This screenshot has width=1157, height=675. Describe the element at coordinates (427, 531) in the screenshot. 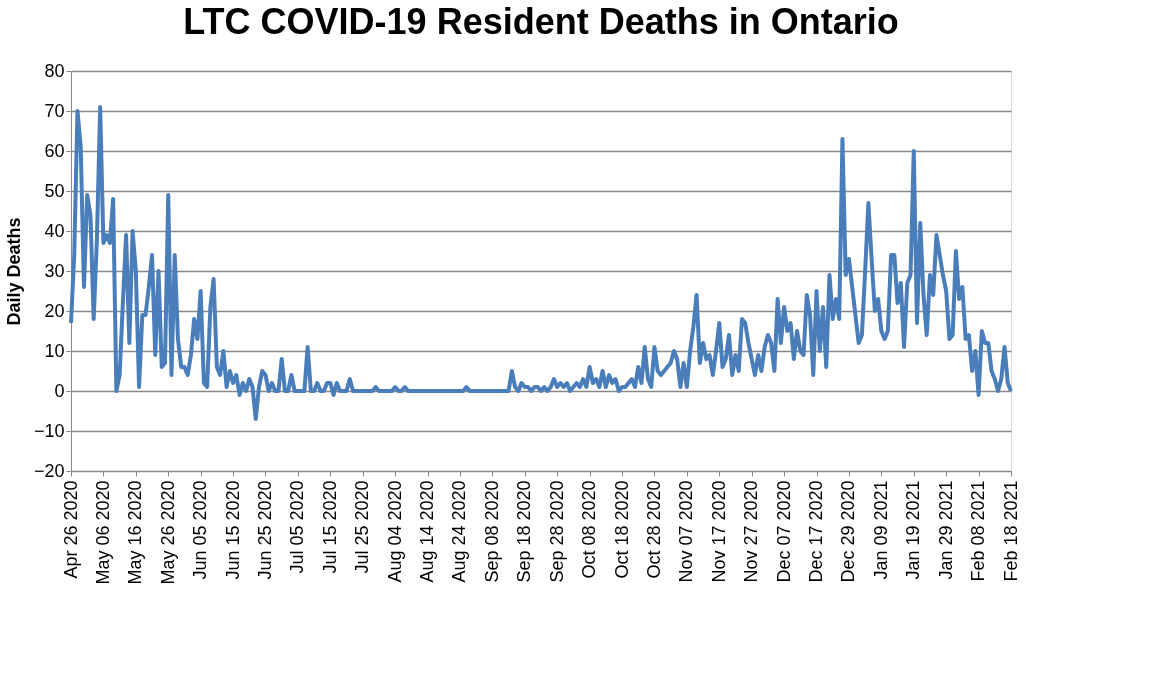

I see `x-tick-label: Aug 14 2020` at that location.